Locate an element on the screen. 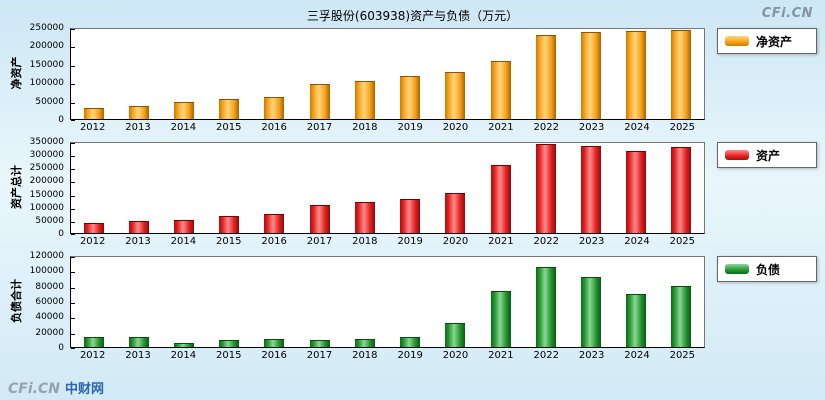 This screenshot has height=400, width=825. y-tick-label: 80000 is located at coordinates (49, 286).